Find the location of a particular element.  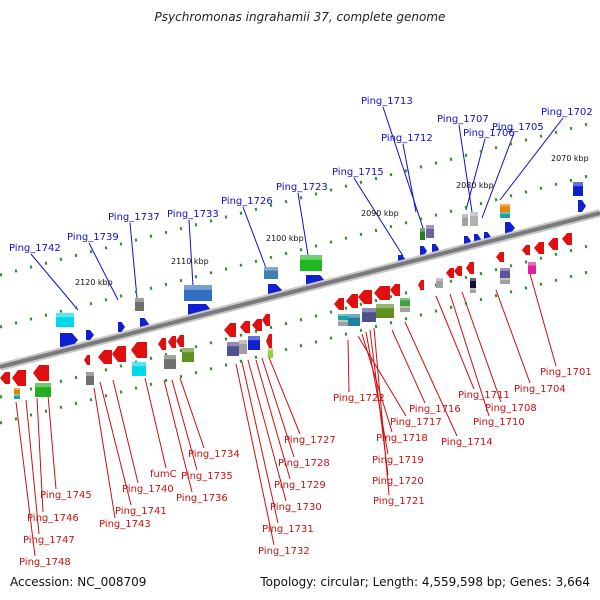

gene-label-reverse: fumC is located at coordinates (163, 474).